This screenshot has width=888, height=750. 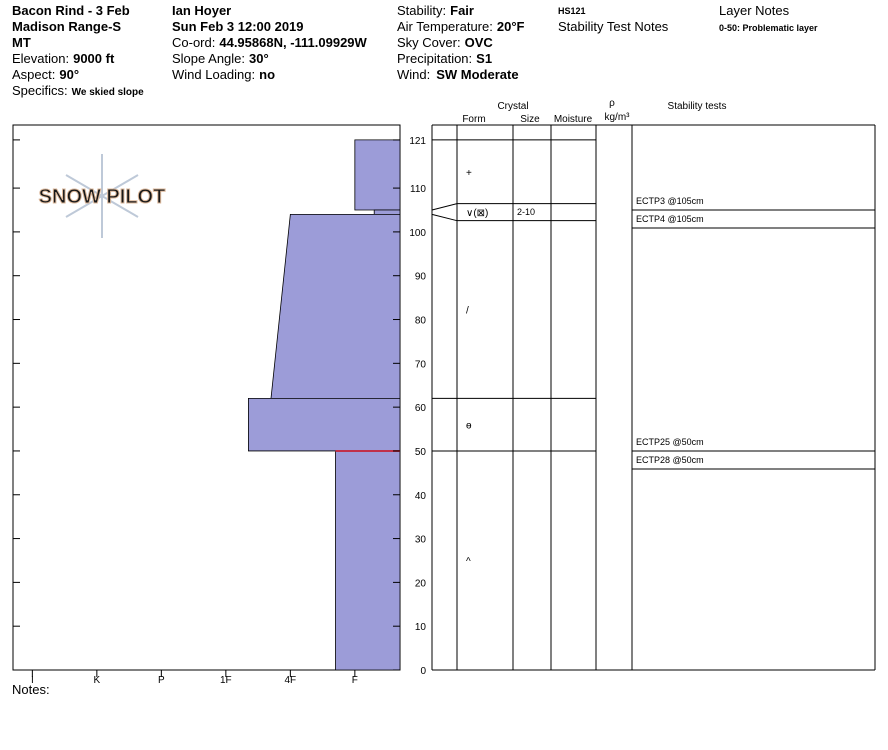 What do you see at coordinates (69, 74) in the screenshot?
I see `value: 90°` at bounding box center [69, 74].